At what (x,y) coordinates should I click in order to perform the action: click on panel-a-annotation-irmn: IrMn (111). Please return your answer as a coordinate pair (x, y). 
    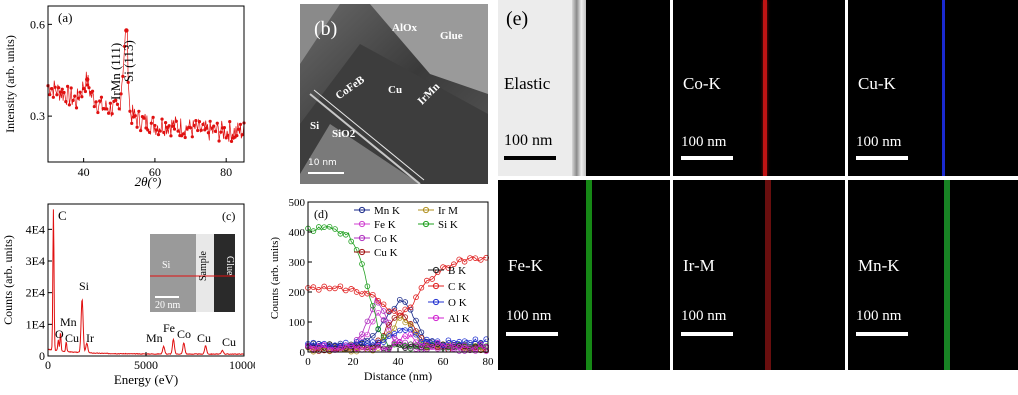
    Looking at the image, I should click on (115, 71).